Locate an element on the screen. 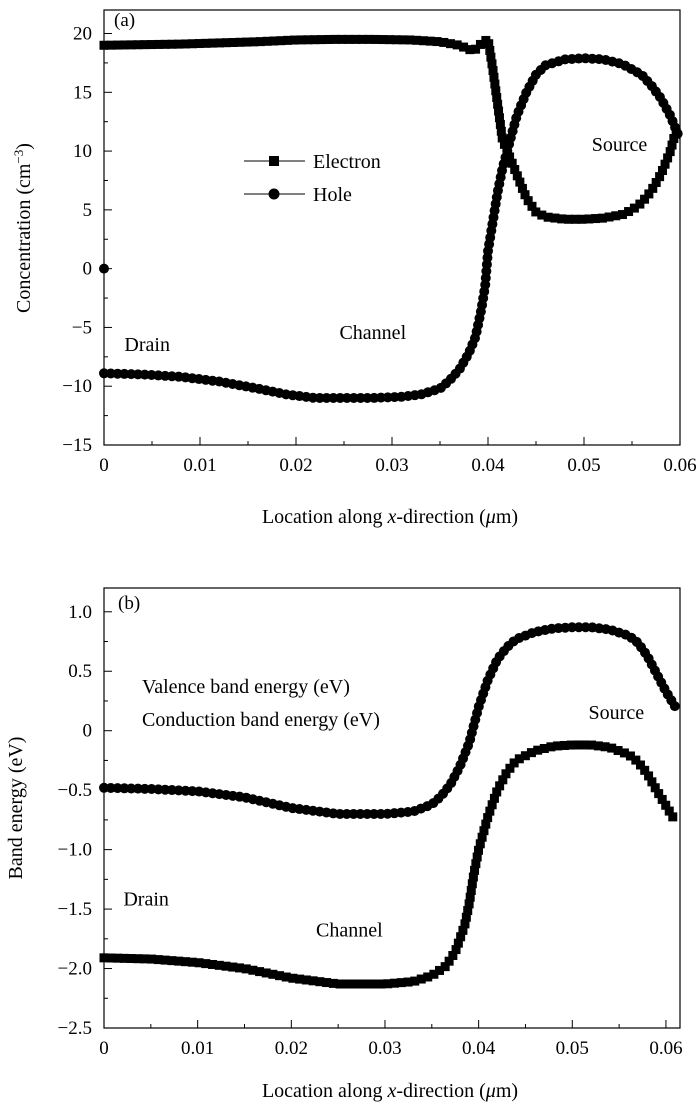  y-tick-label: 10 is located at coordinates (82, 151).